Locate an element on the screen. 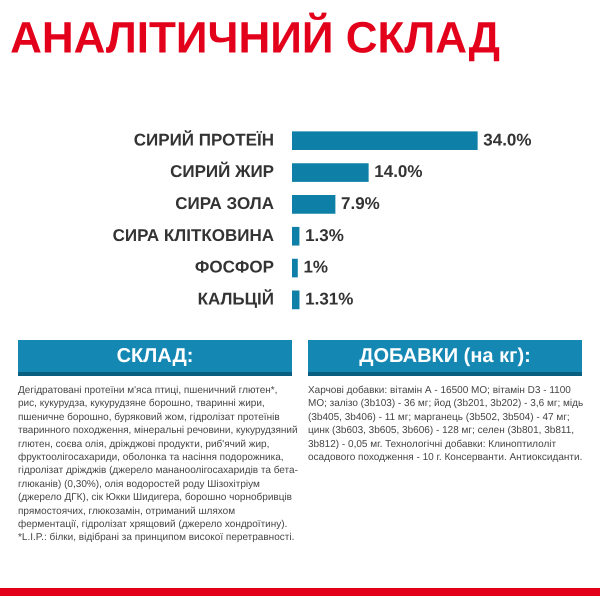  text: ДОБАВКИ (на кг): is located at coordinates (445, 358).